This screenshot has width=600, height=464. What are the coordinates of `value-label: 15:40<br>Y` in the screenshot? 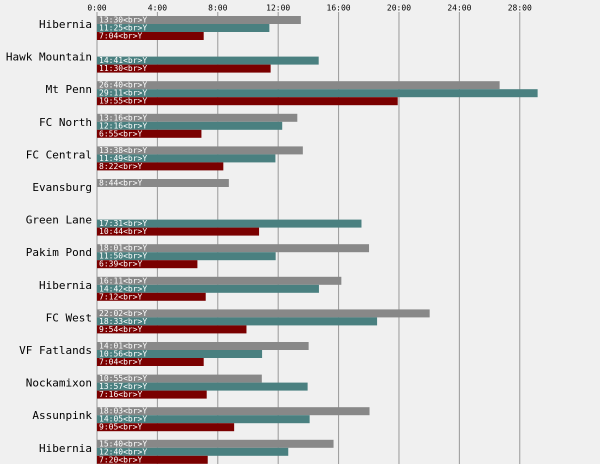 It's located at (123, 443).